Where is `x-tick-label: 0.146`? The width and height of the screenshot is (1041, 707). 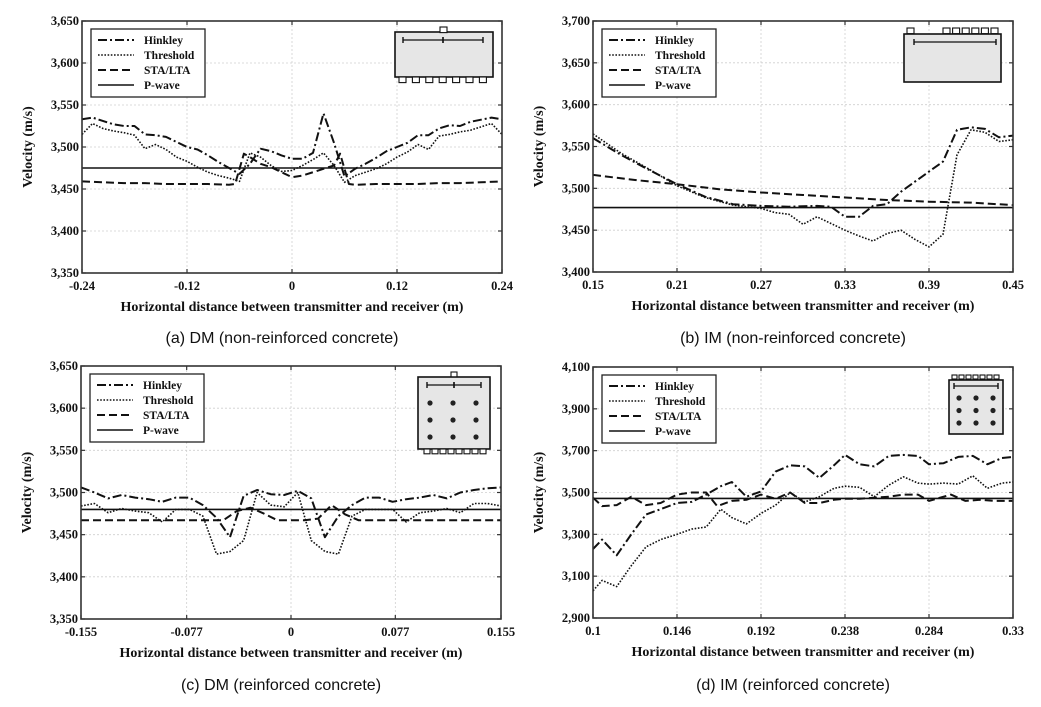
x-tick-label: 0.146 is located at coordinates (677, 631).